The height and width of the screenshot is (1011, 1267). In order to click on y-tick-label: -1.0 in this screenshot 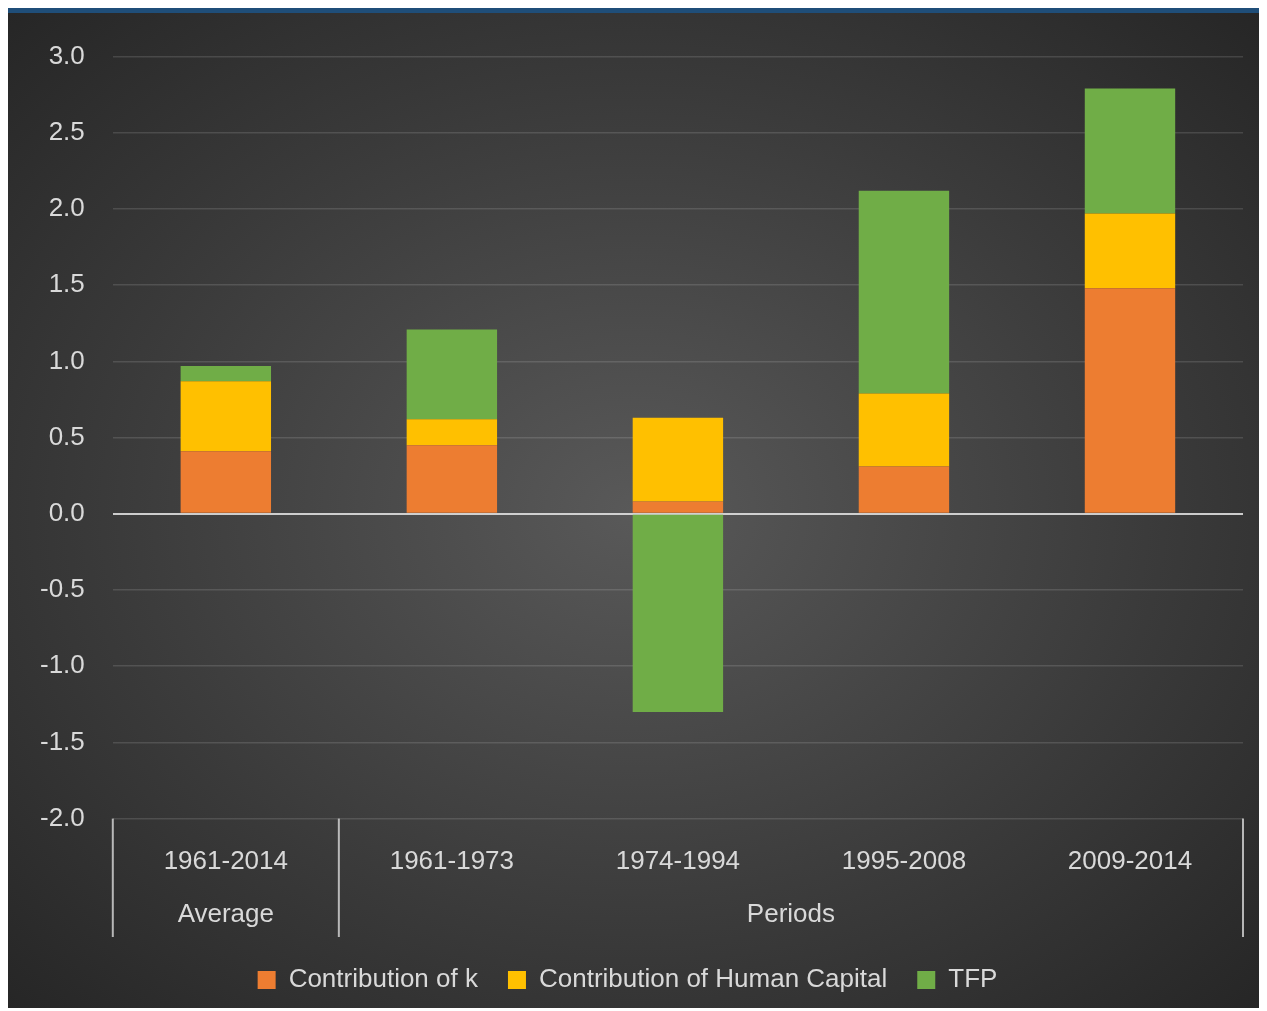, I will do `click(62, 664)`.